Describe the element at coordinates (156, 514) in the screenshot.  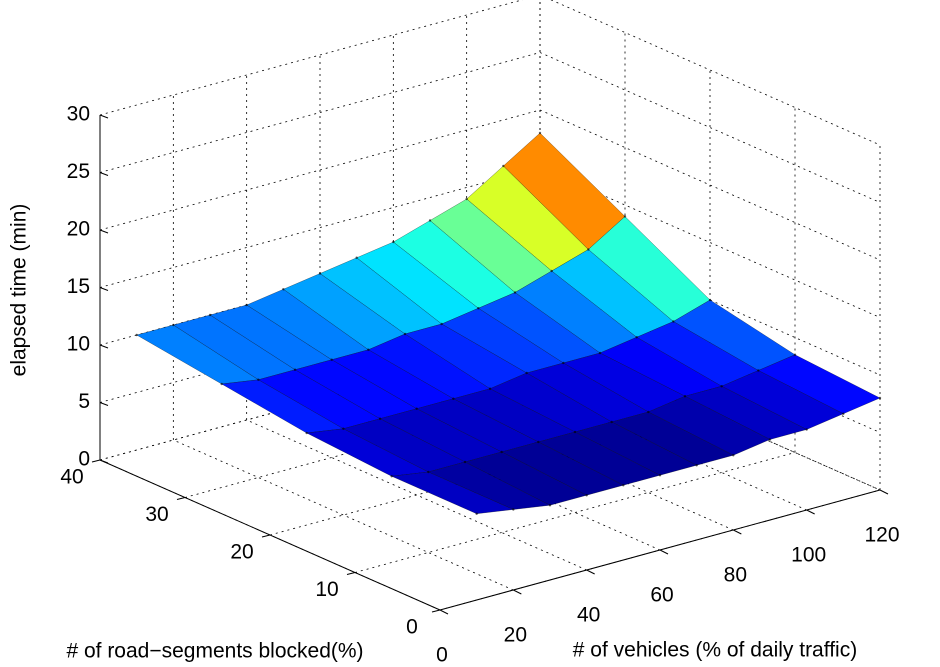
I see `y-tick-label: 30` at that location.